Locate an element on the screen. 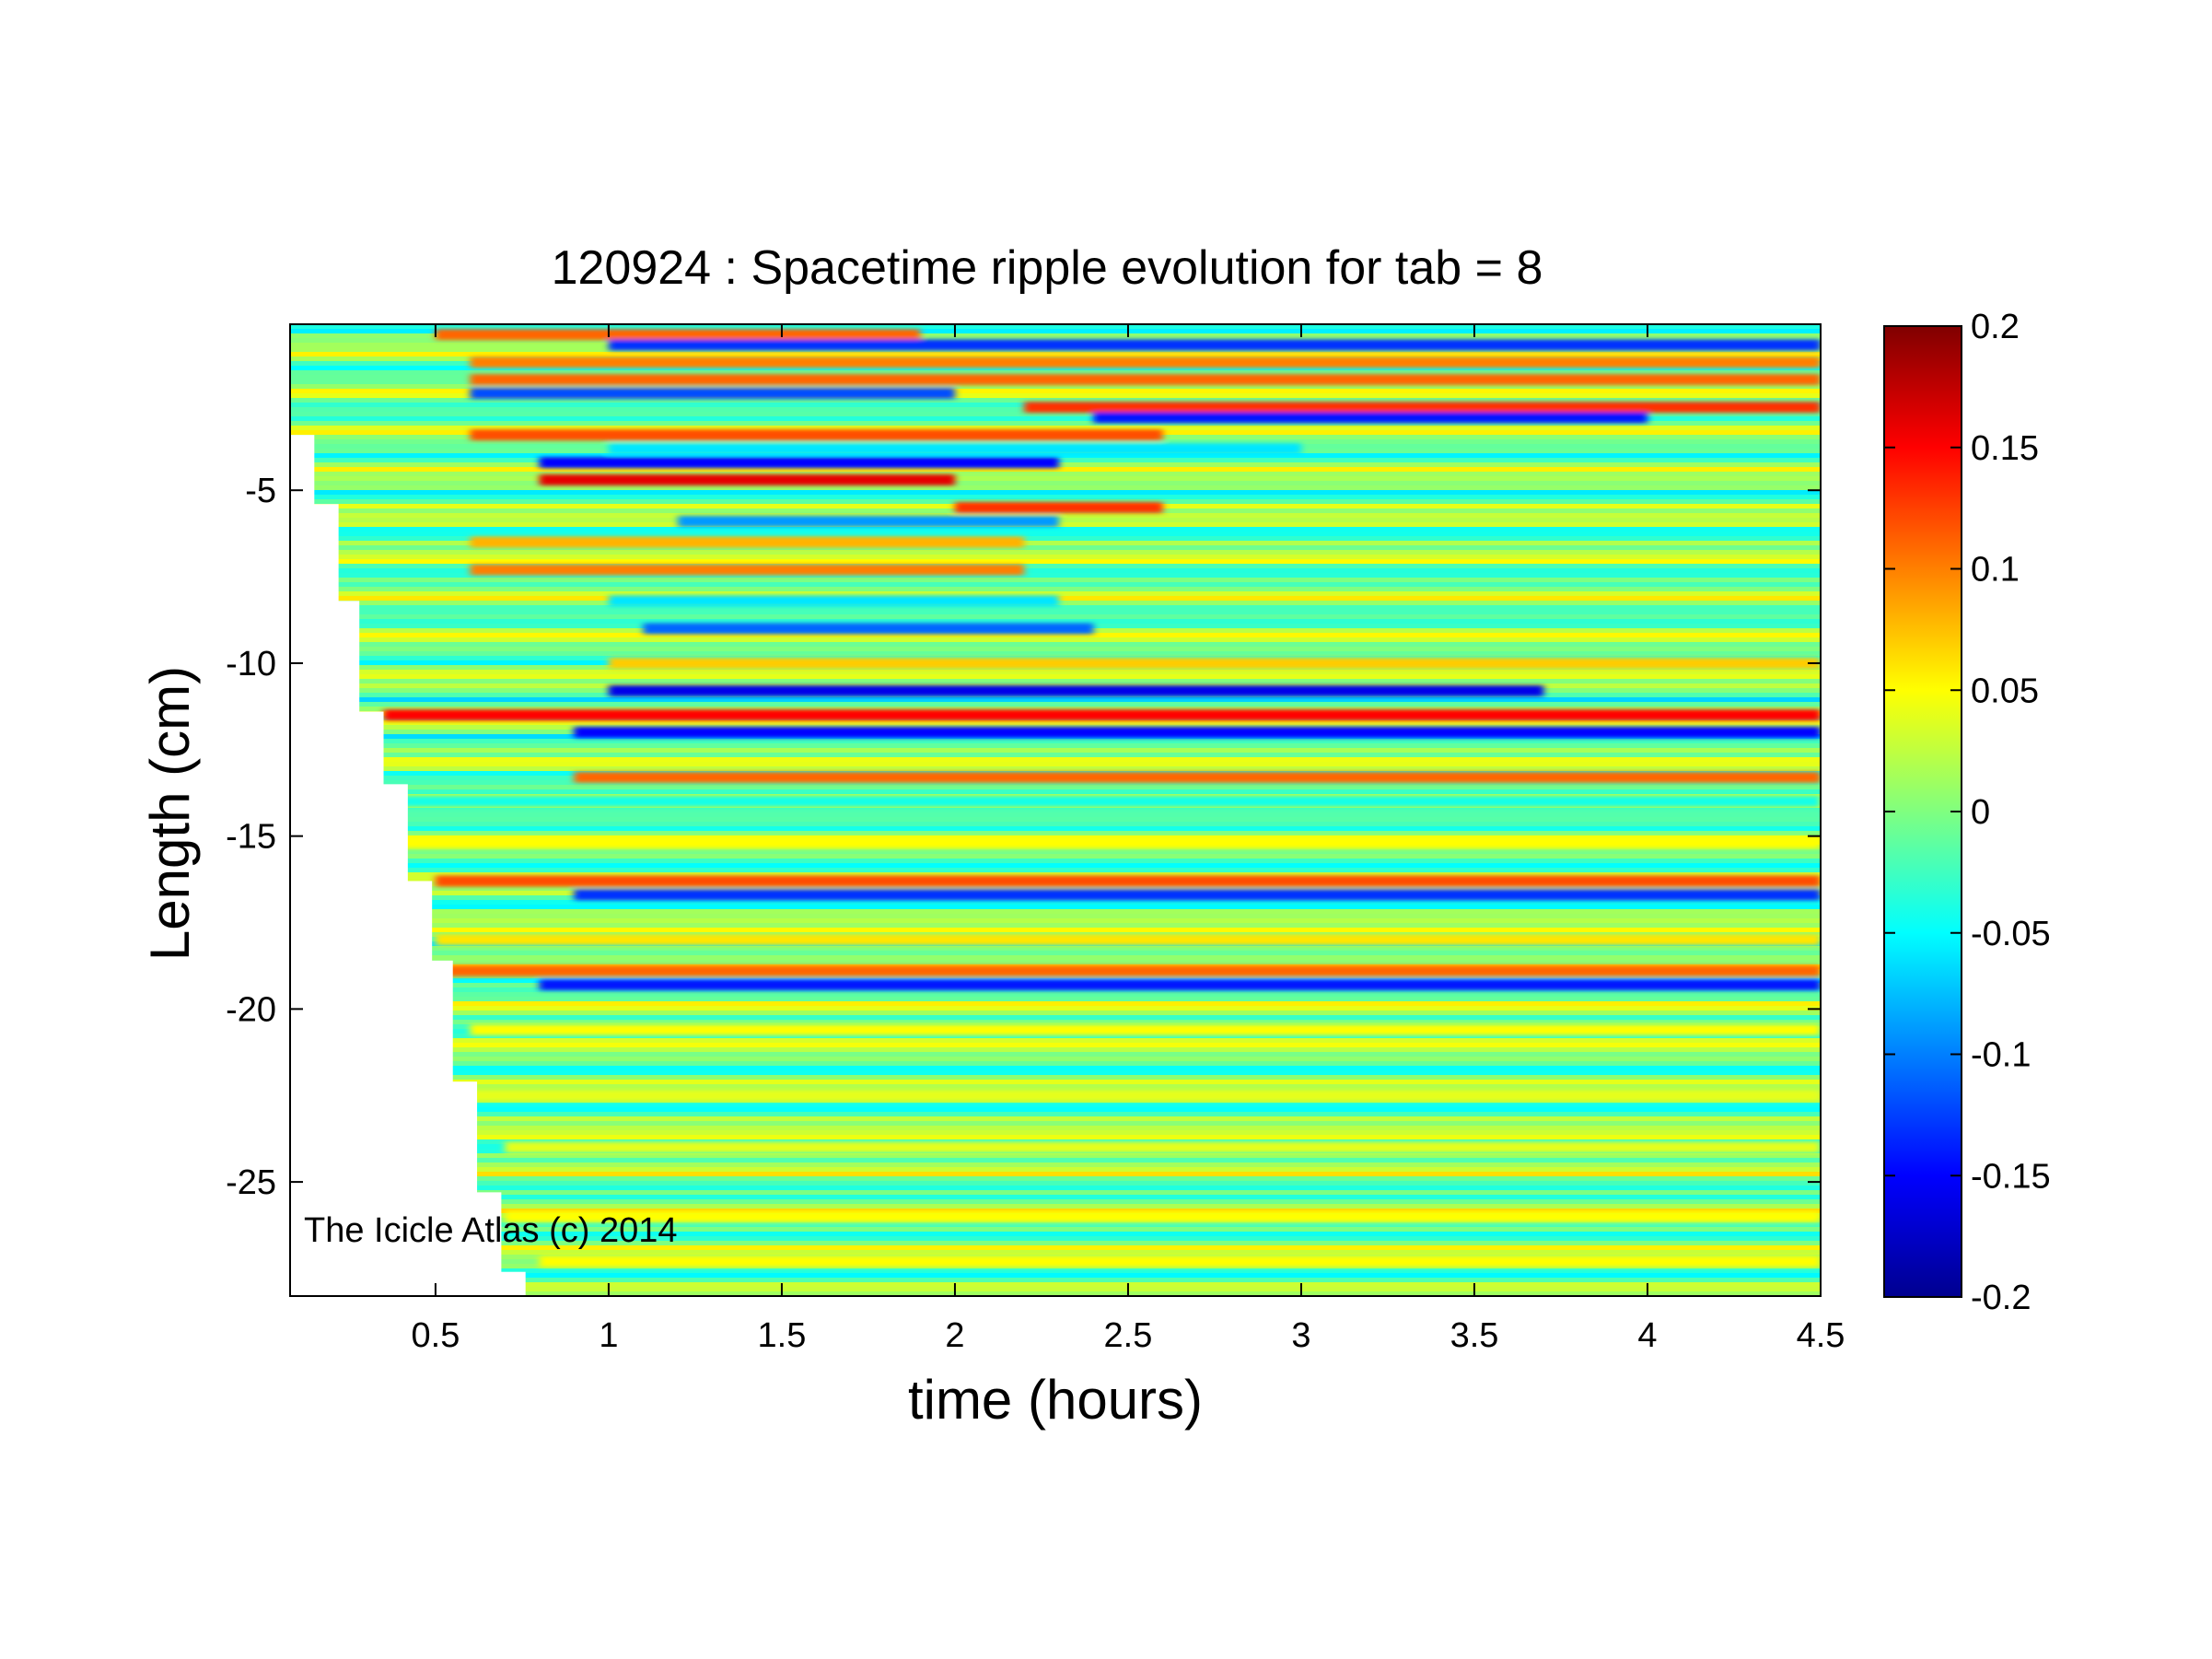 The image size is (2212, 1659). x-tick-label: 0.5 is located at coordinates (436, 1335).